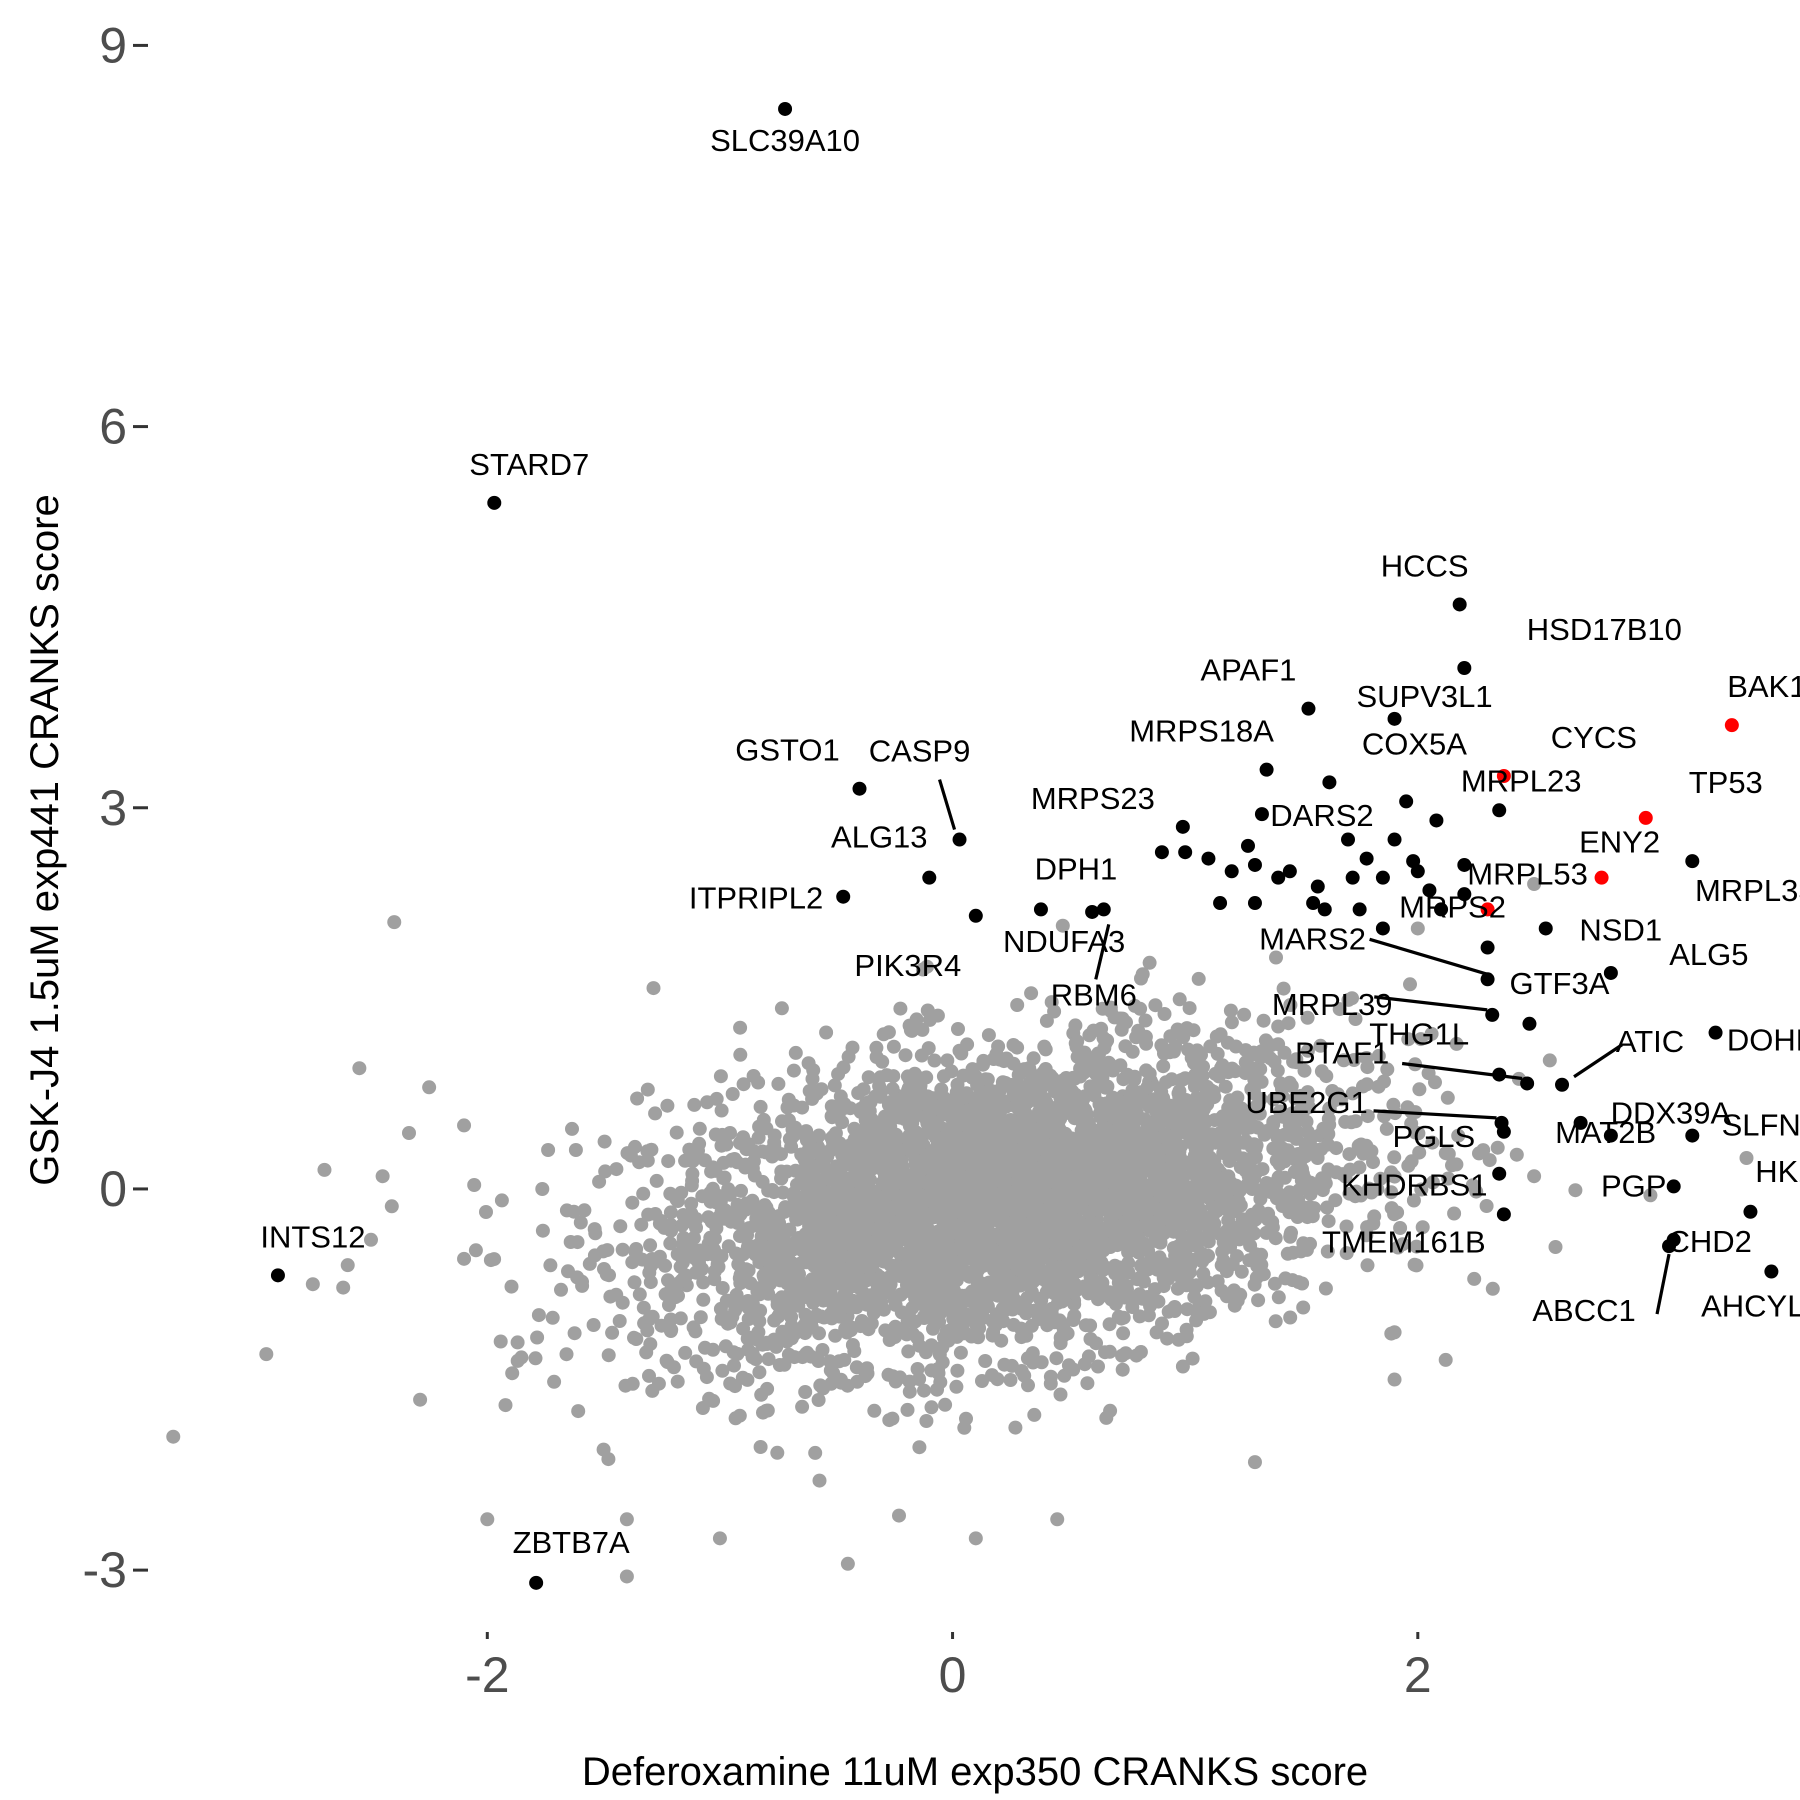  What do you see at coordinates (785, 140) in the screenshot?
I see `gene-label: SLC39A10` at bounding box center [785, 140].